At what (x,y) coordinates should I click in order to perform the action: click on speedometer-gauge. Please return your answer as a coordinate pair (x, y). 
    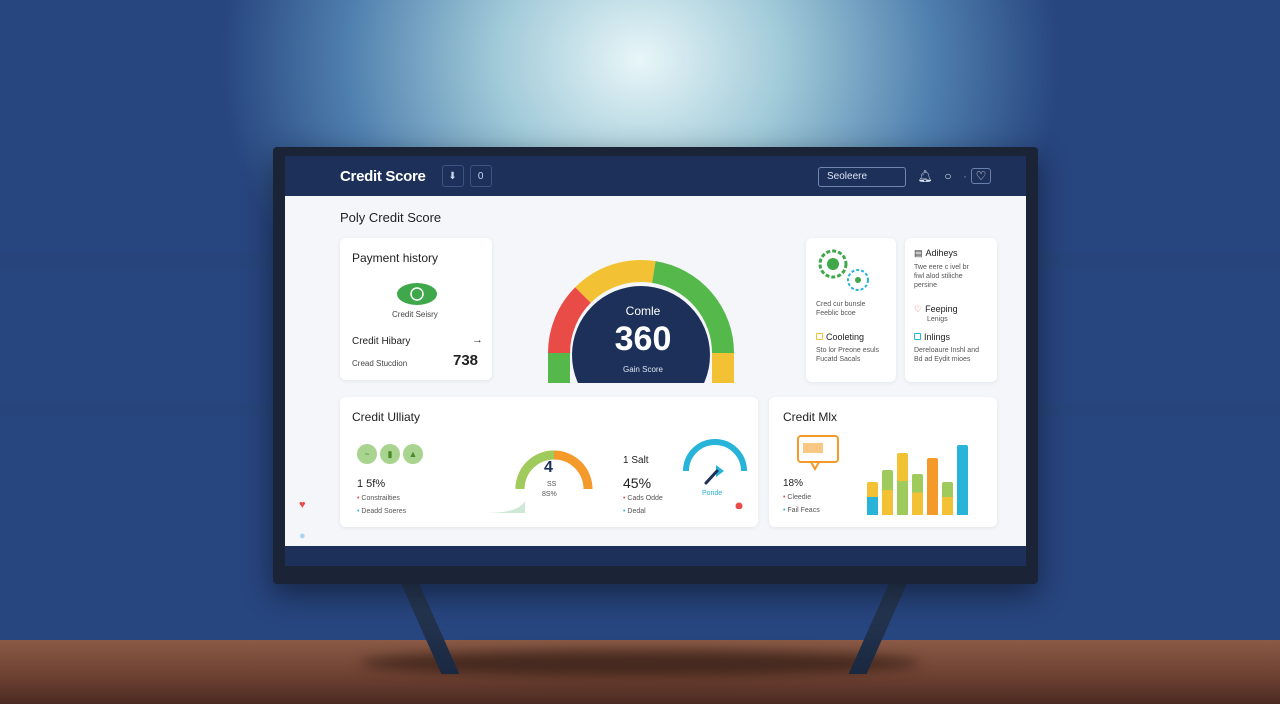
    Looking at the image, I should click on (715, 474).